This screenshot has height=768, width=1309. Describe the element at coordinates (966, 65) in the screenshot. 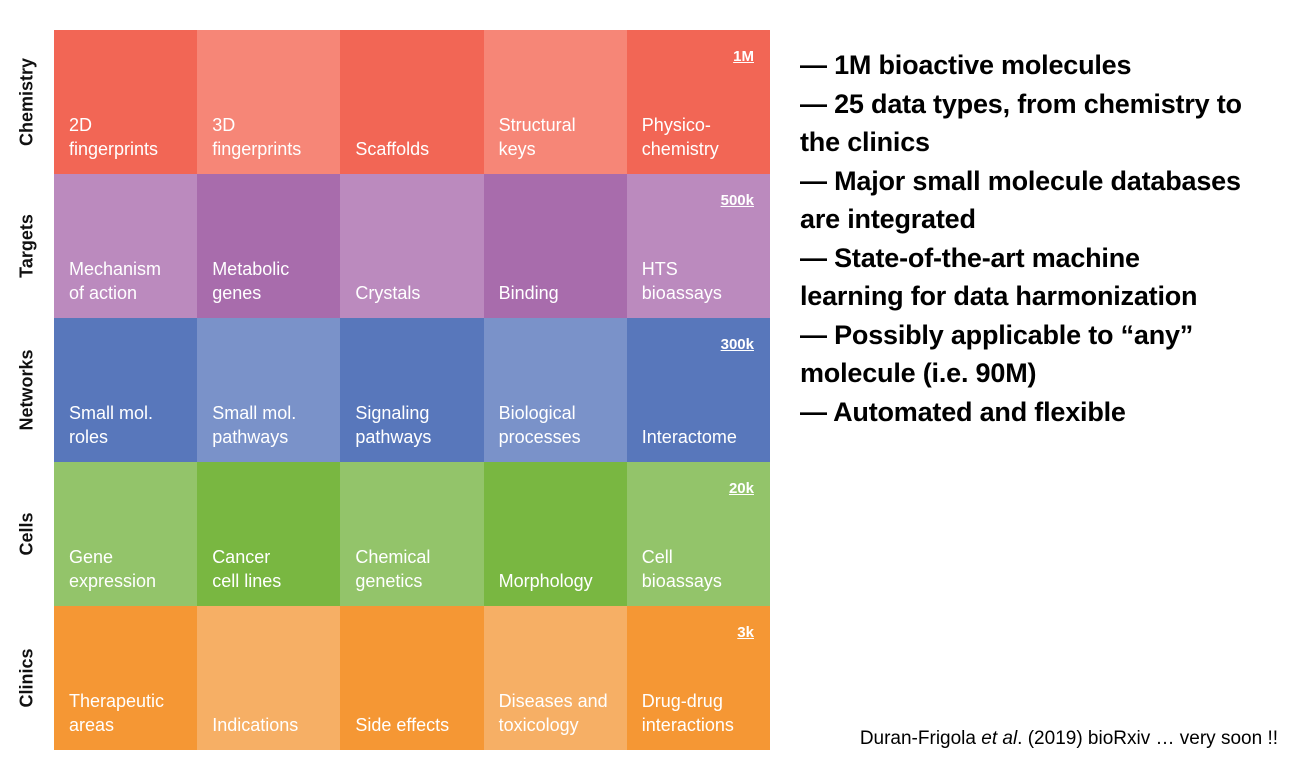

I see `feature-item: — 1M bioactive molecules` at that location.